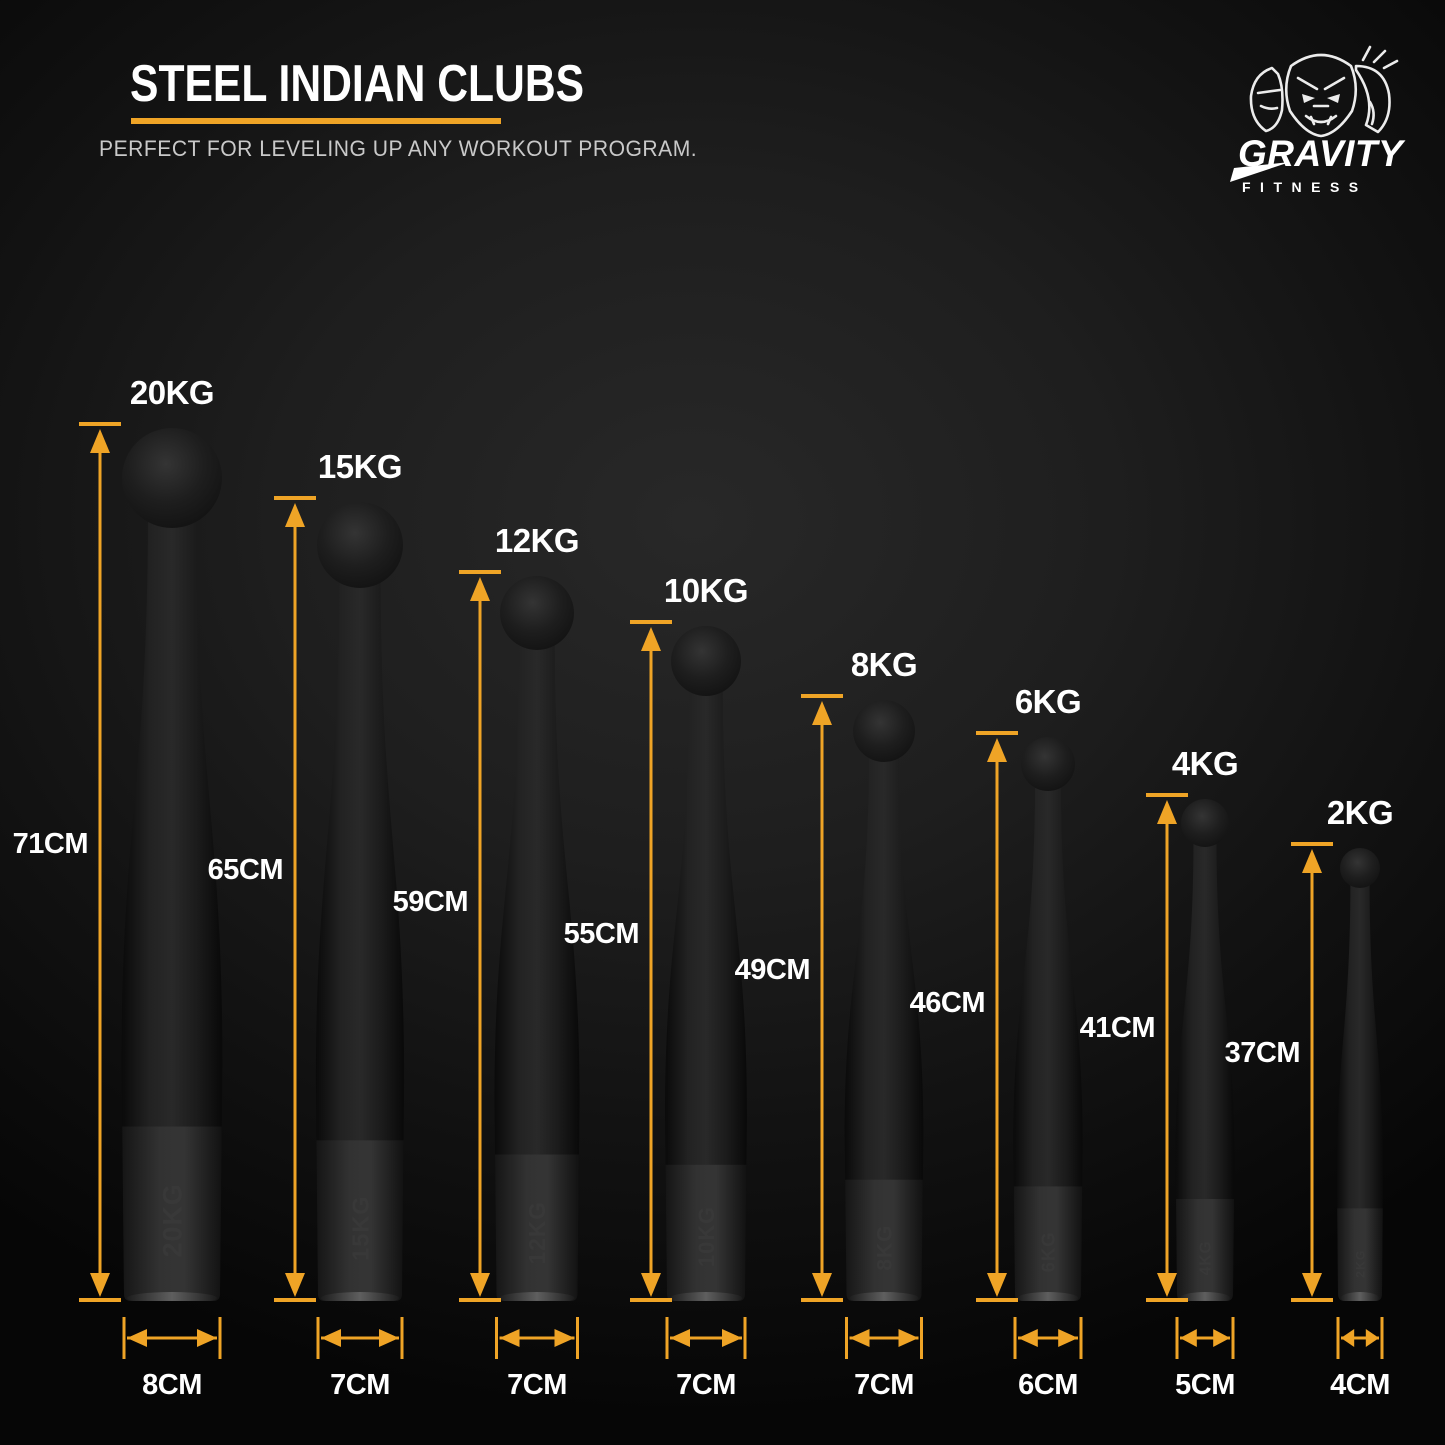 This screenshot has width=1445, height=1445. What do you see at coordinates (360, 1227) in the screenshot?
I see `club-engraving: 15KG` at bounding box center [360, 1227].